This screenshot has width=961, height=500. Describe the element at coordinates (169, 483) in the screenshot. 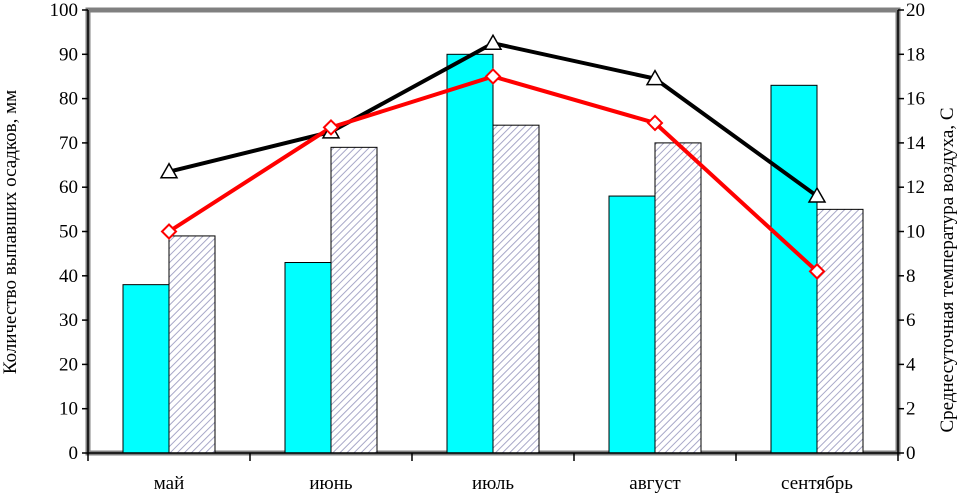

I see `x-category-label-0: май` at that location.